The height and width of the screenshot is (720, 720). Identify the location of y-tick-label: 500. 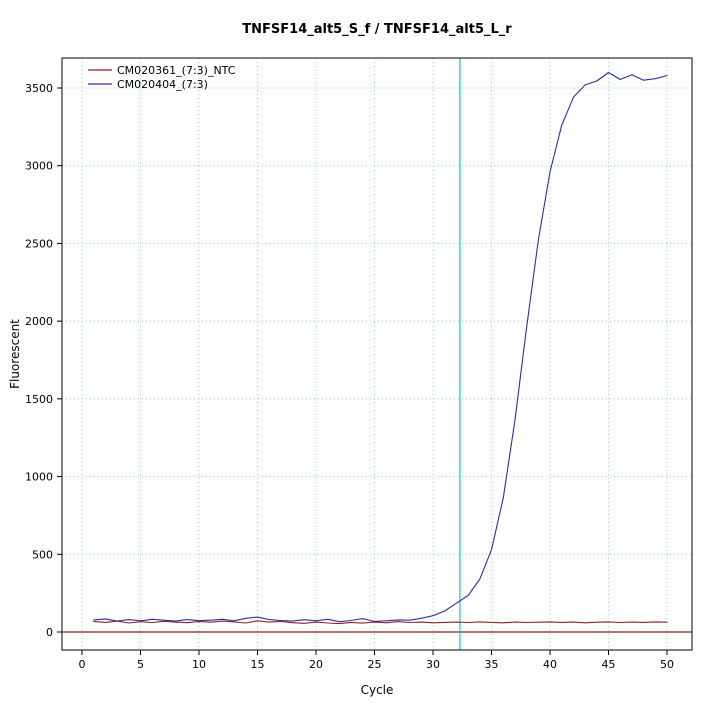
(42, 554).